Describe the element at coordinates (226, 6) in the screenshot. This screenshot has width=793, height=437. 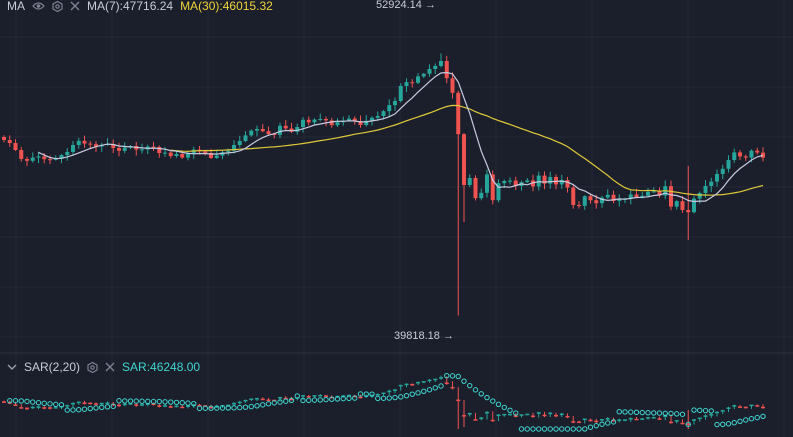
I see `ma30-value: MA(30):46015.32` at that location.